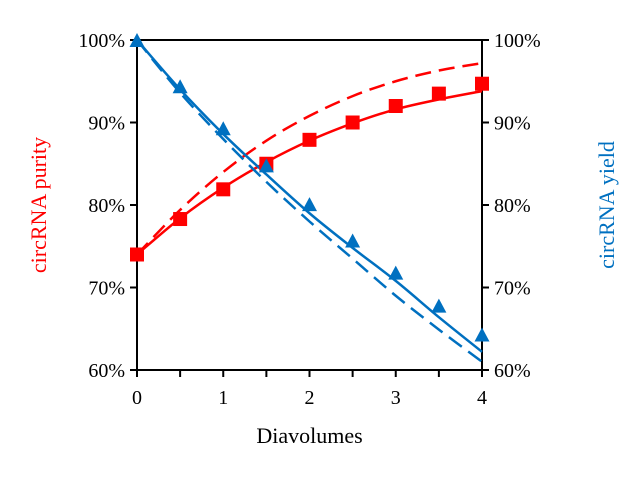 The width and height of the screenshot is (642, 478). I want to click on right-y-tick-label: 90%, so click(512, 124).